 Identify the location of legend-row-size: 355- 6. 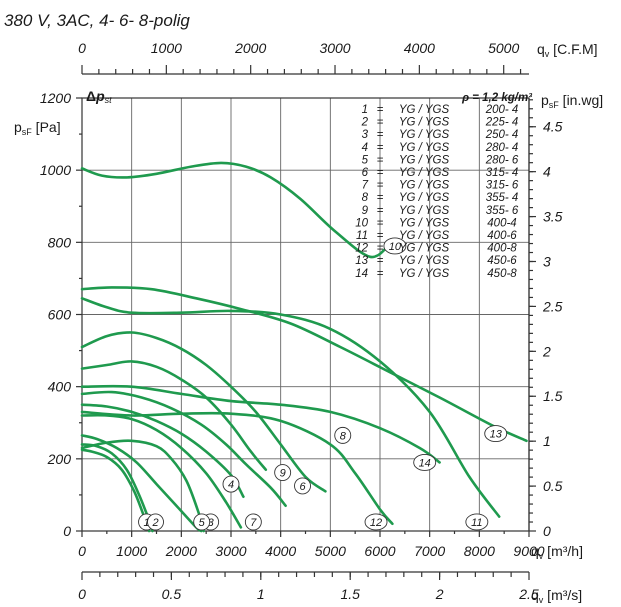
(502, 211).